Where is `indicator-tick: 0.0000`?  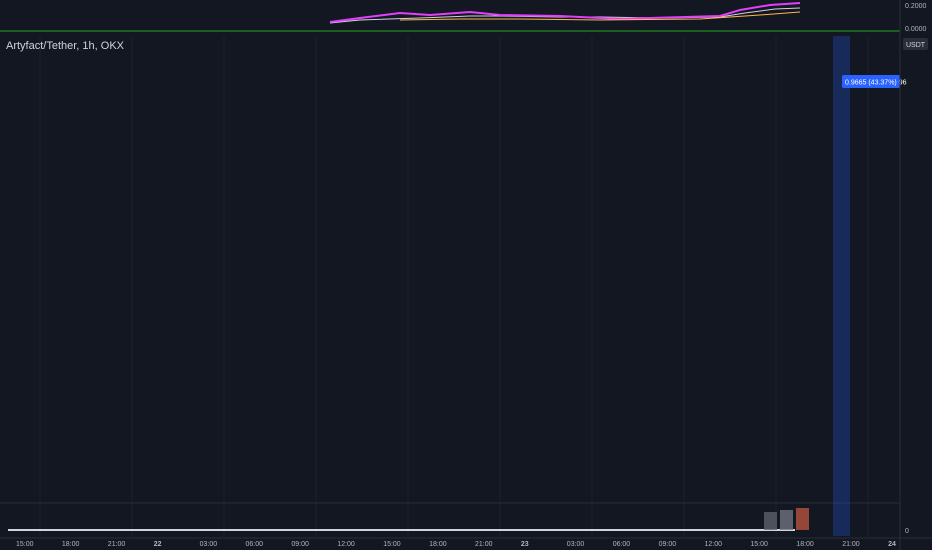
indicator-tick: 0.0000 is located at coordinates (916, 29).